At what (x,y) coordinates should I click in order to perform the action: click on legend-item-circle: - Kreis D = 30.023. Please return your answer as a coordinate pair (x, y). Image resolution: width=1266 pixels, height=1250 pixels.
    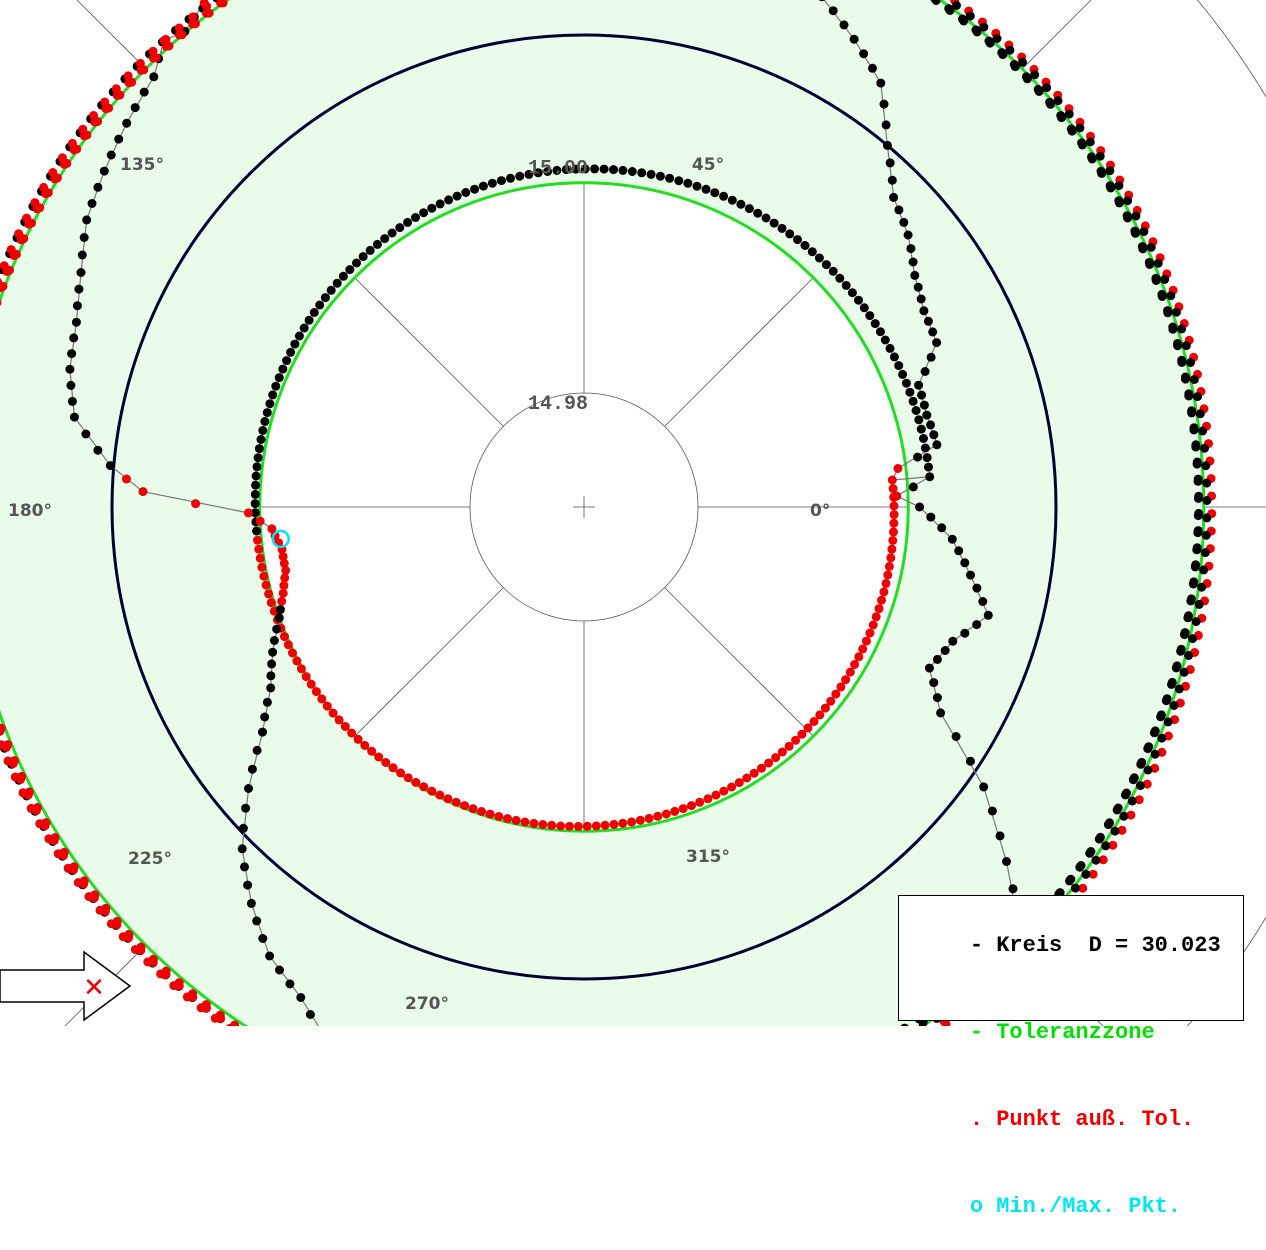
    Looking at the image, I should click on (1080, 945).